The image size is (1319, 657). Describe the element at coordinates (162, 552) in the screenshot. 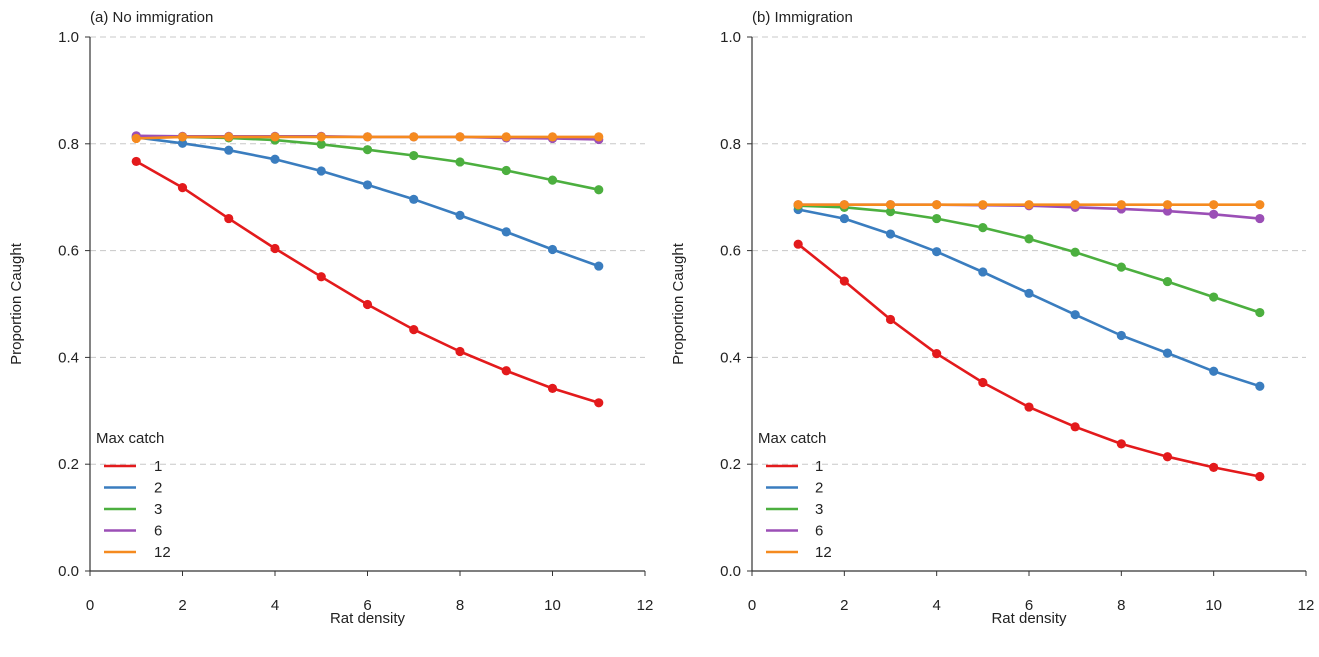

I see `chart-a-legend-label-12: 12` at that location.